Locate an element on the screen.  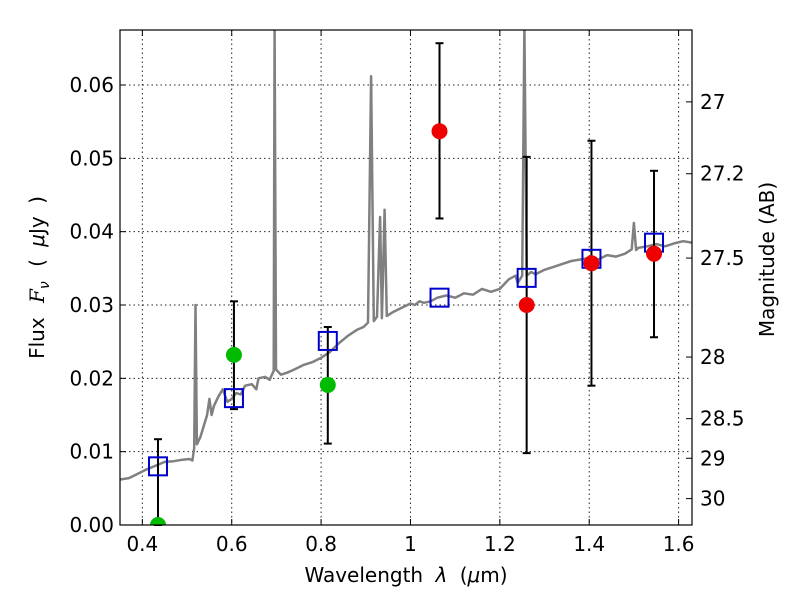
x-tick-label: 0.8 is located at coordinates (321, 544).